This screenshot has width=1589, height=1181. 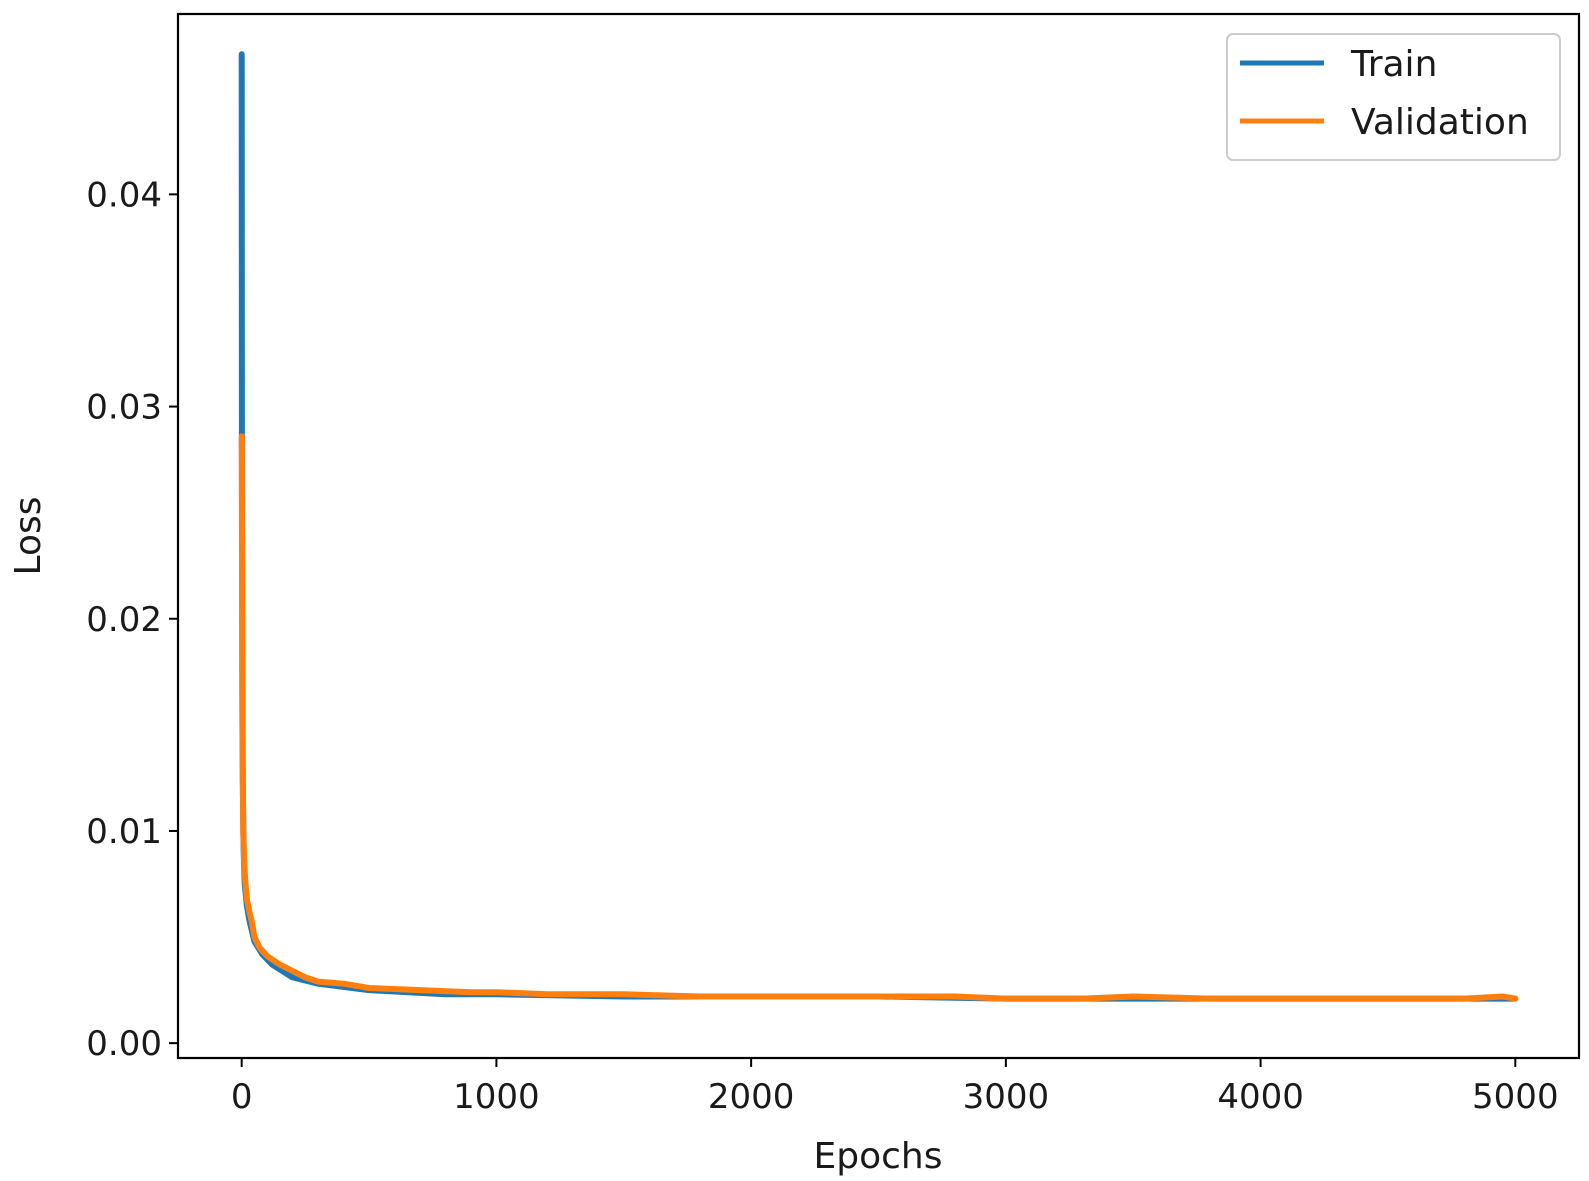 I want to click on x-tick-label: 4000, so click(x=1260, y=1097).